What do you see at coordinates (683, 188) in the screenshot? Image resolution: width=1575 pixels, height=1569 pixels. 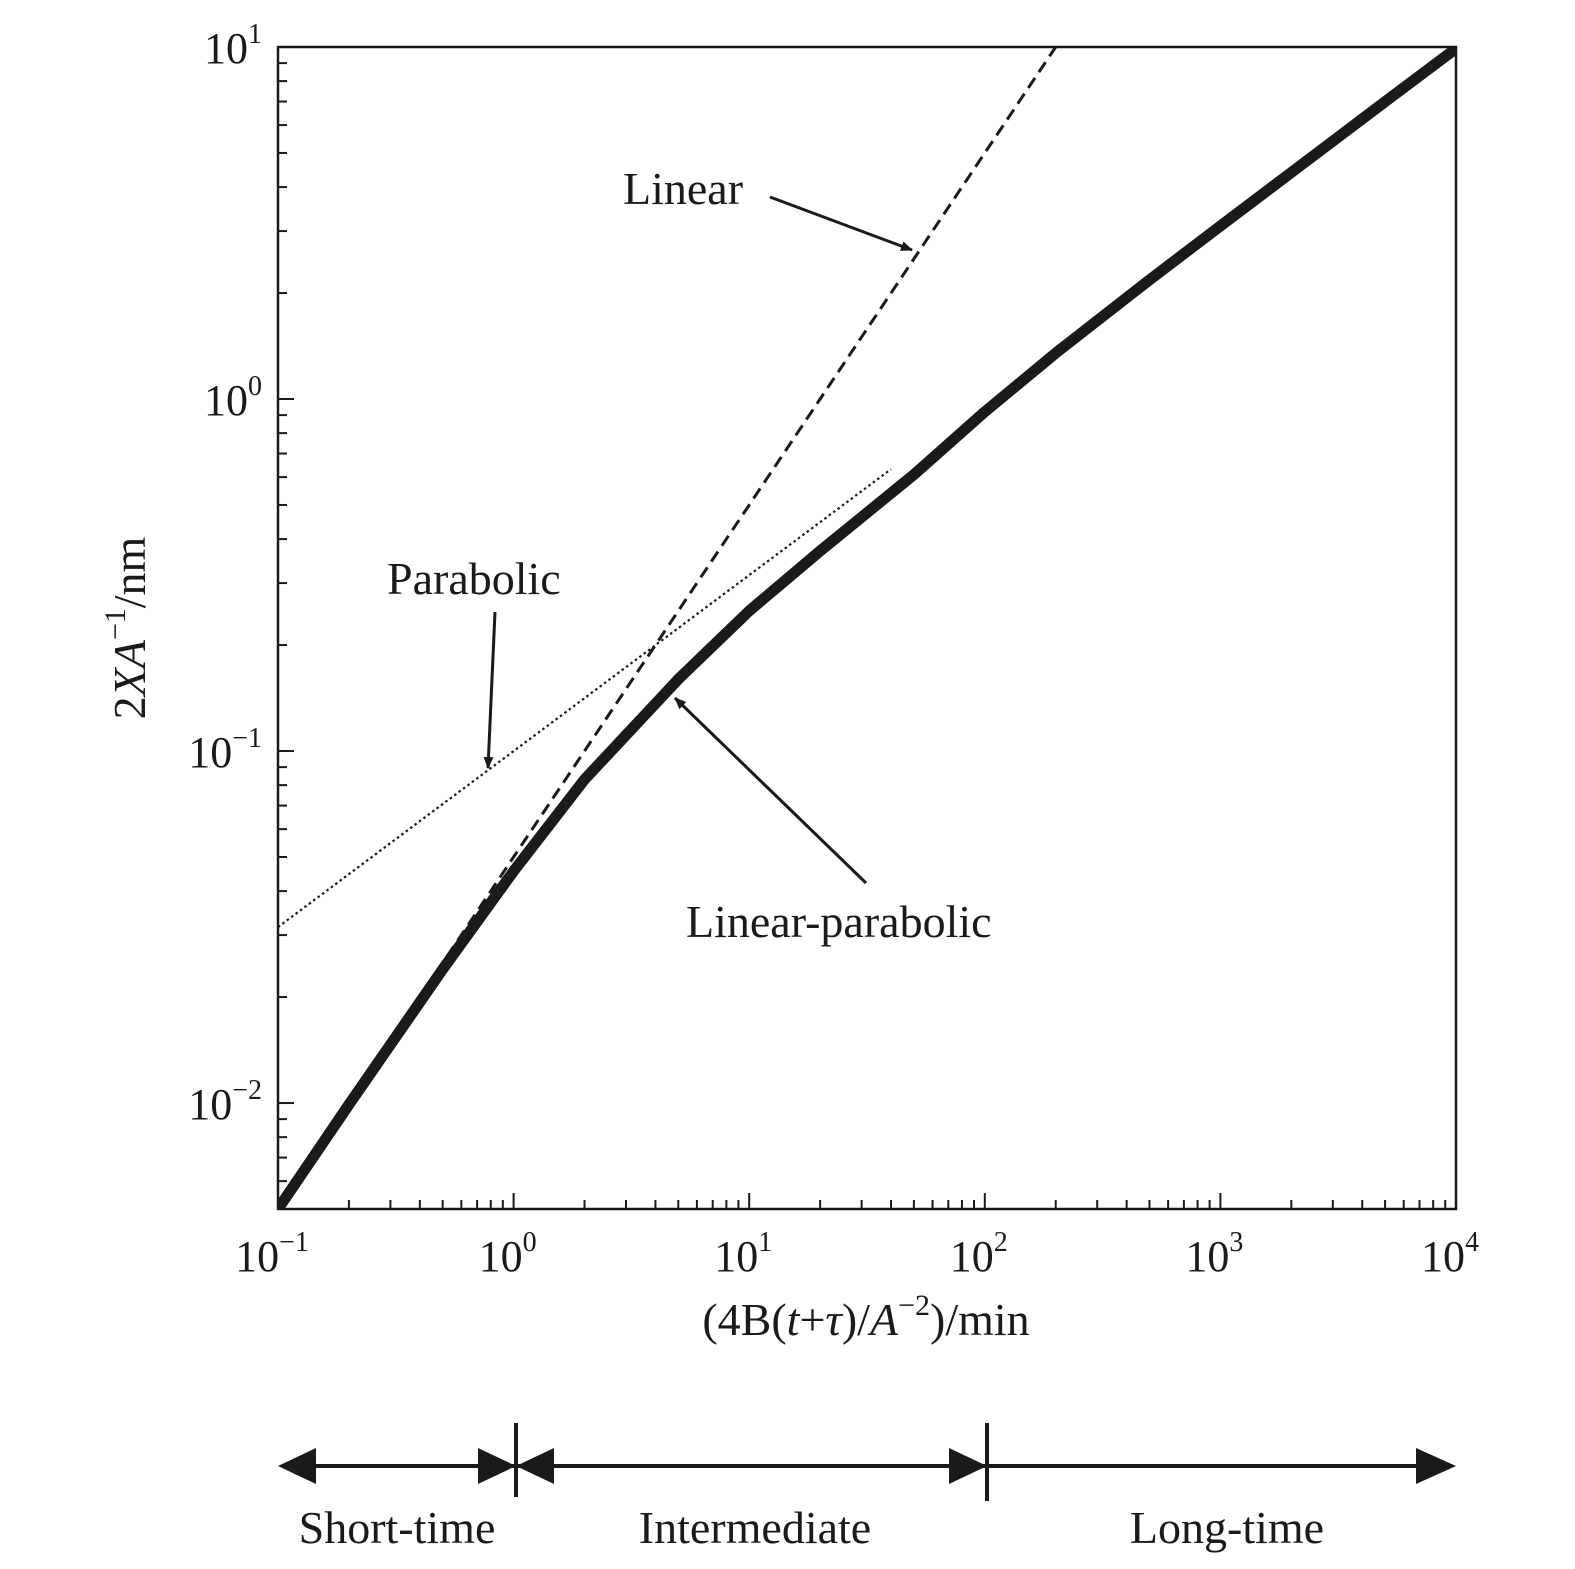 I see `annotation-linear-label: Linear` at bounding box center [683, 188].